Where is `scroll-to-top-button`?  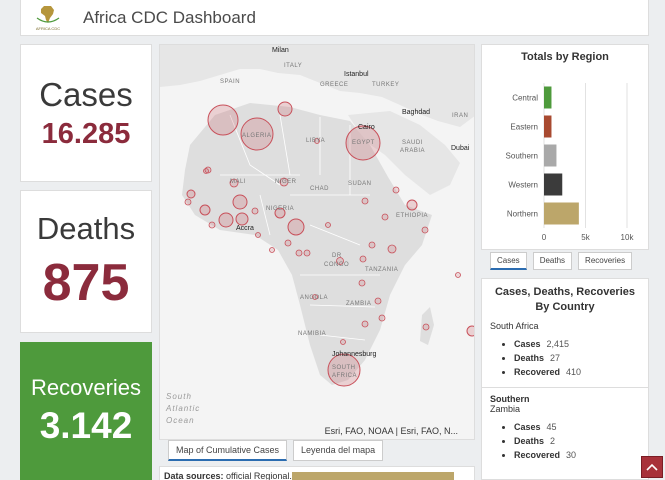 scroll-to-top-button is located at coordinates (652, 467).